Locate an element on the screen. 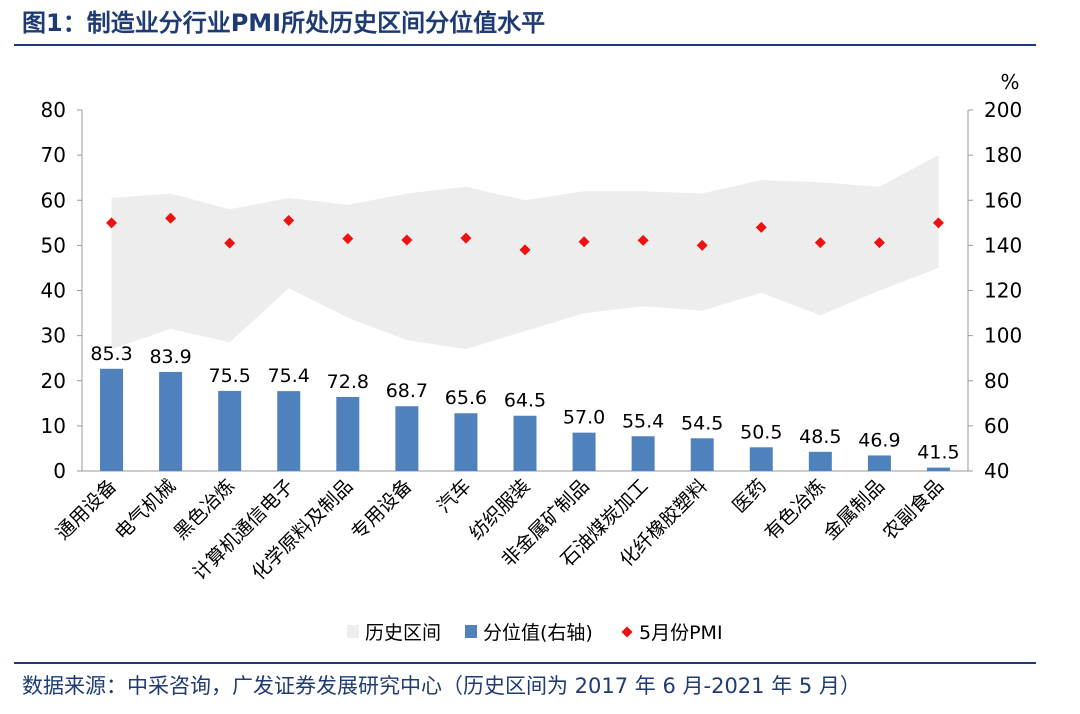 The image size is (1080, 714). left-tick-label: 60 is located at coordinates (53, 200).